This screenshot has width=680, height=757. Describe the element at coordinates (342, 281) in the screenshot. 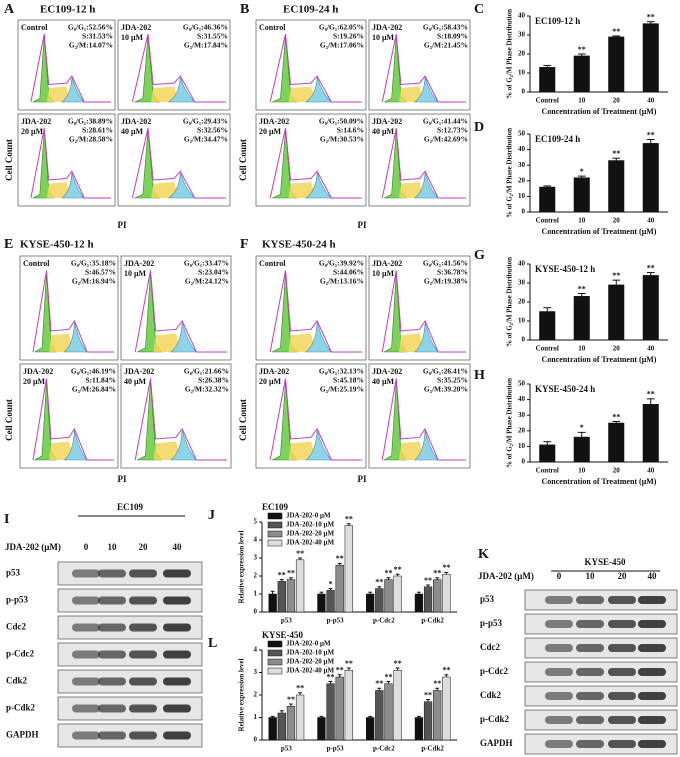

I see `phase-stat: G₂/M:13.16%` at that location.